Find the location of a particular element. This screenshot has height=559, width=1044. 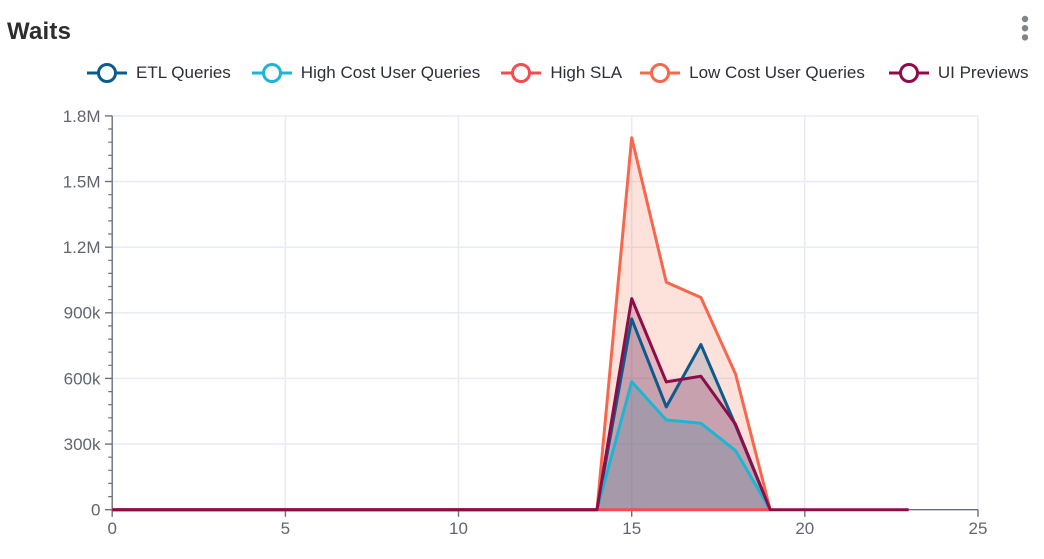

svg-text: 25 is located at coordinates (978, 528).